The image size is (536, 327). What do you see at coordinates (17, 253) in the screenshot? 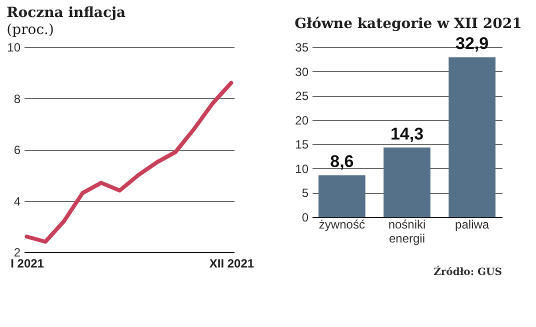
I see `y-tick-label: 2` at bounding box center [17, 253].